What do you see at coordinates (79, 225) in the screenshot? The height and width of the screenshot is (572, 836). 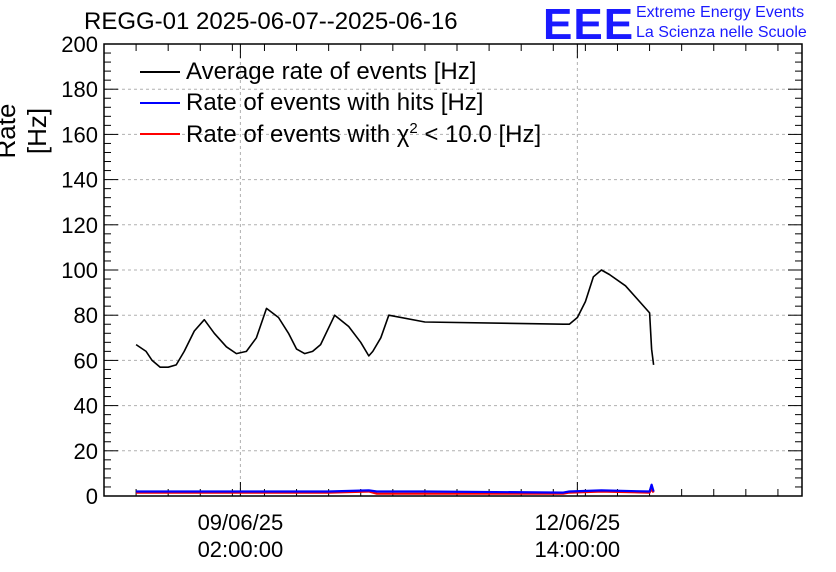 I see `y-tick-label: 120` at bounding box center [79, 225].